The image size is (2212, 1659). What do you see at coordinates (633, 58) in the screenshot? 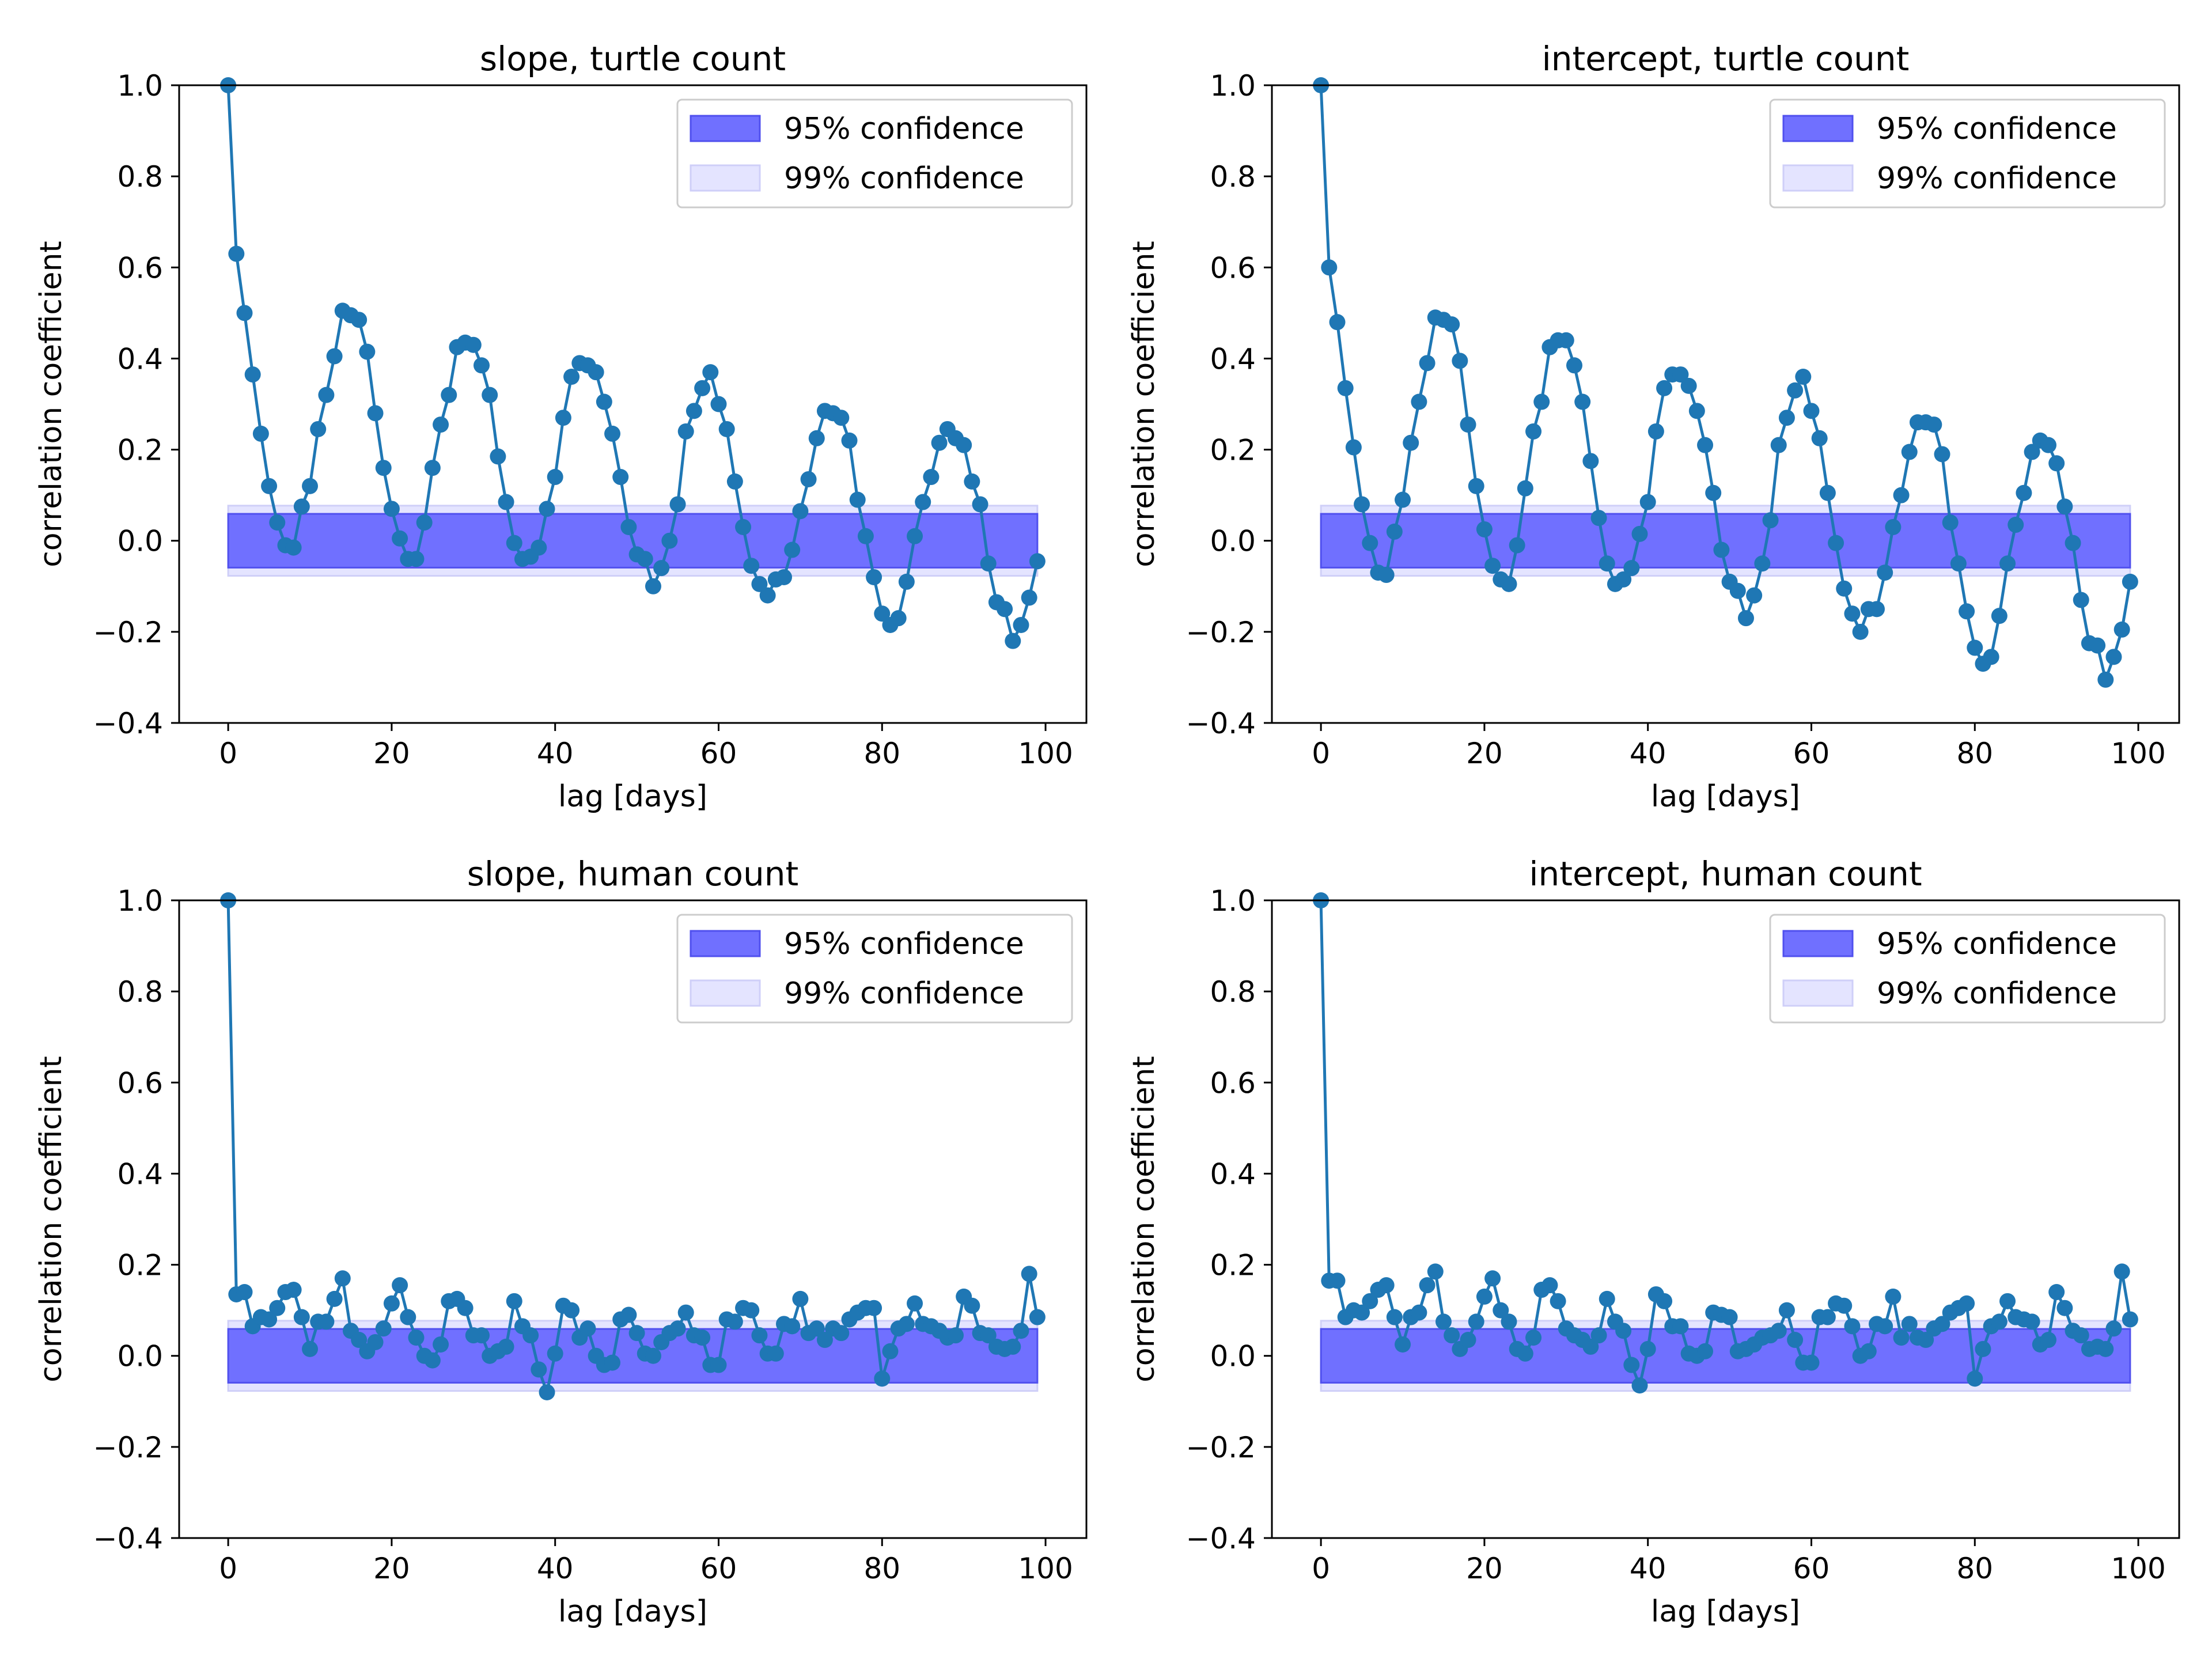
I see `chart-title: slope, turtle count` at bounding box center [633, 58].